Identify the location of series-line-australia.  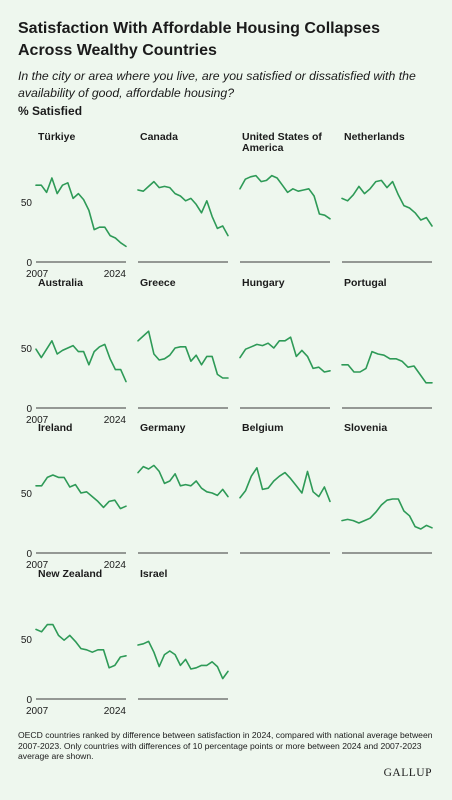
(81, 361).